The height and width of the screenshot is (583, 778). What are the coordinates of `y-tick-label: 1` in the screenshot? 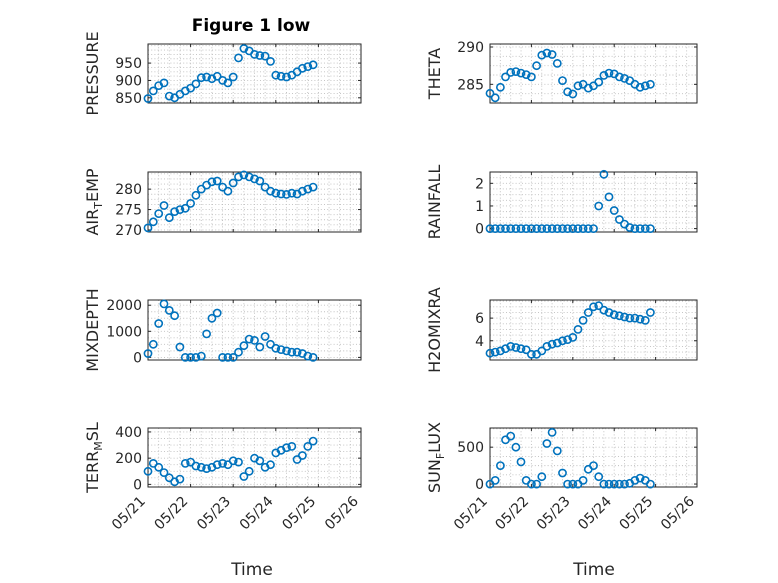 It's located at (479, 207).